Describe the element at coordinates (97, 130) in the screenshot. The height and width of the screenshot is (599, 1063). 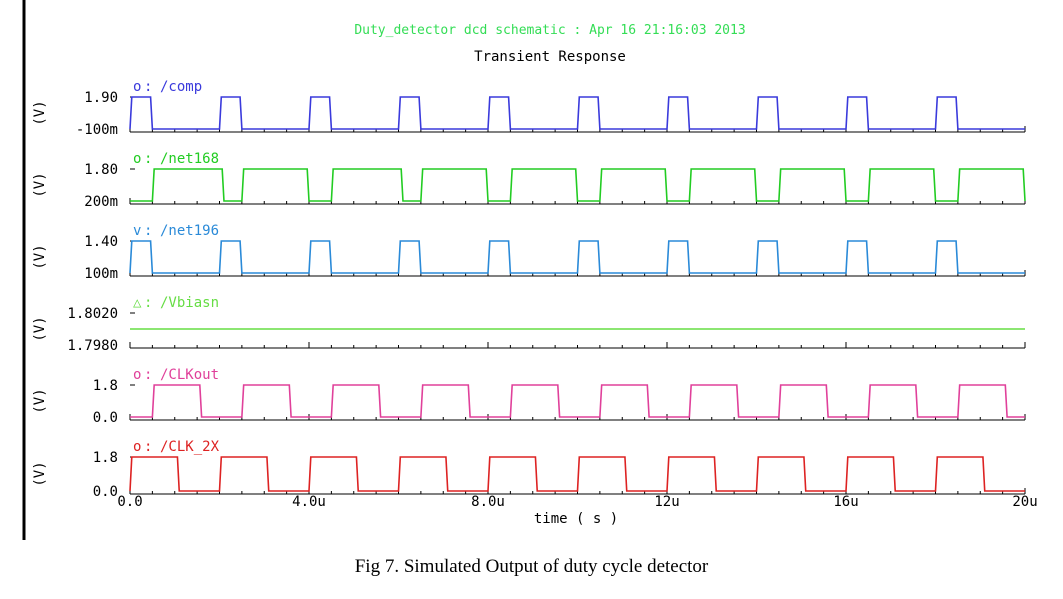
I see `y-tick-label: -100m` at that location.